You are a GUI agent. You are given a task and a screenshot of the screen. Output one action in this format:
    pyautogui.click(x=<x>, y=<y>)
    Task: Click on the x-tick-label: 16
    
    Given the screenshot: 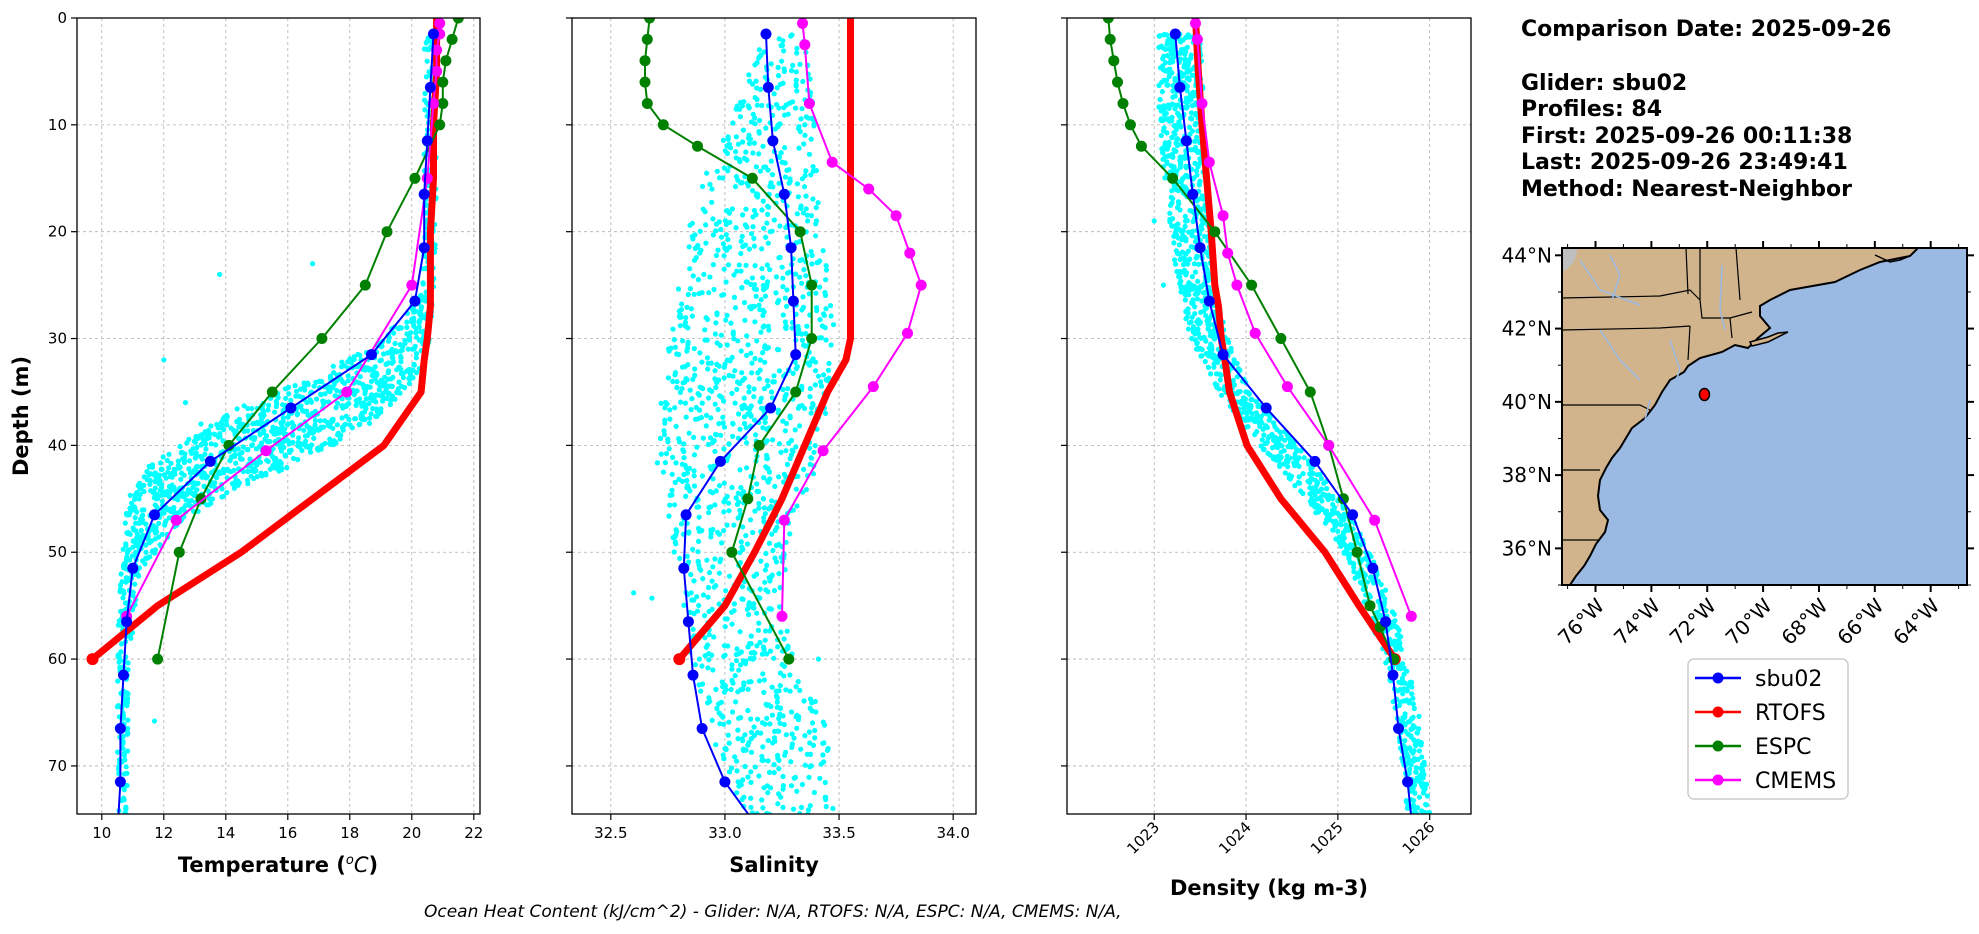 What is the action you would take?
    pyautogui.click(x=287, y=833)
    